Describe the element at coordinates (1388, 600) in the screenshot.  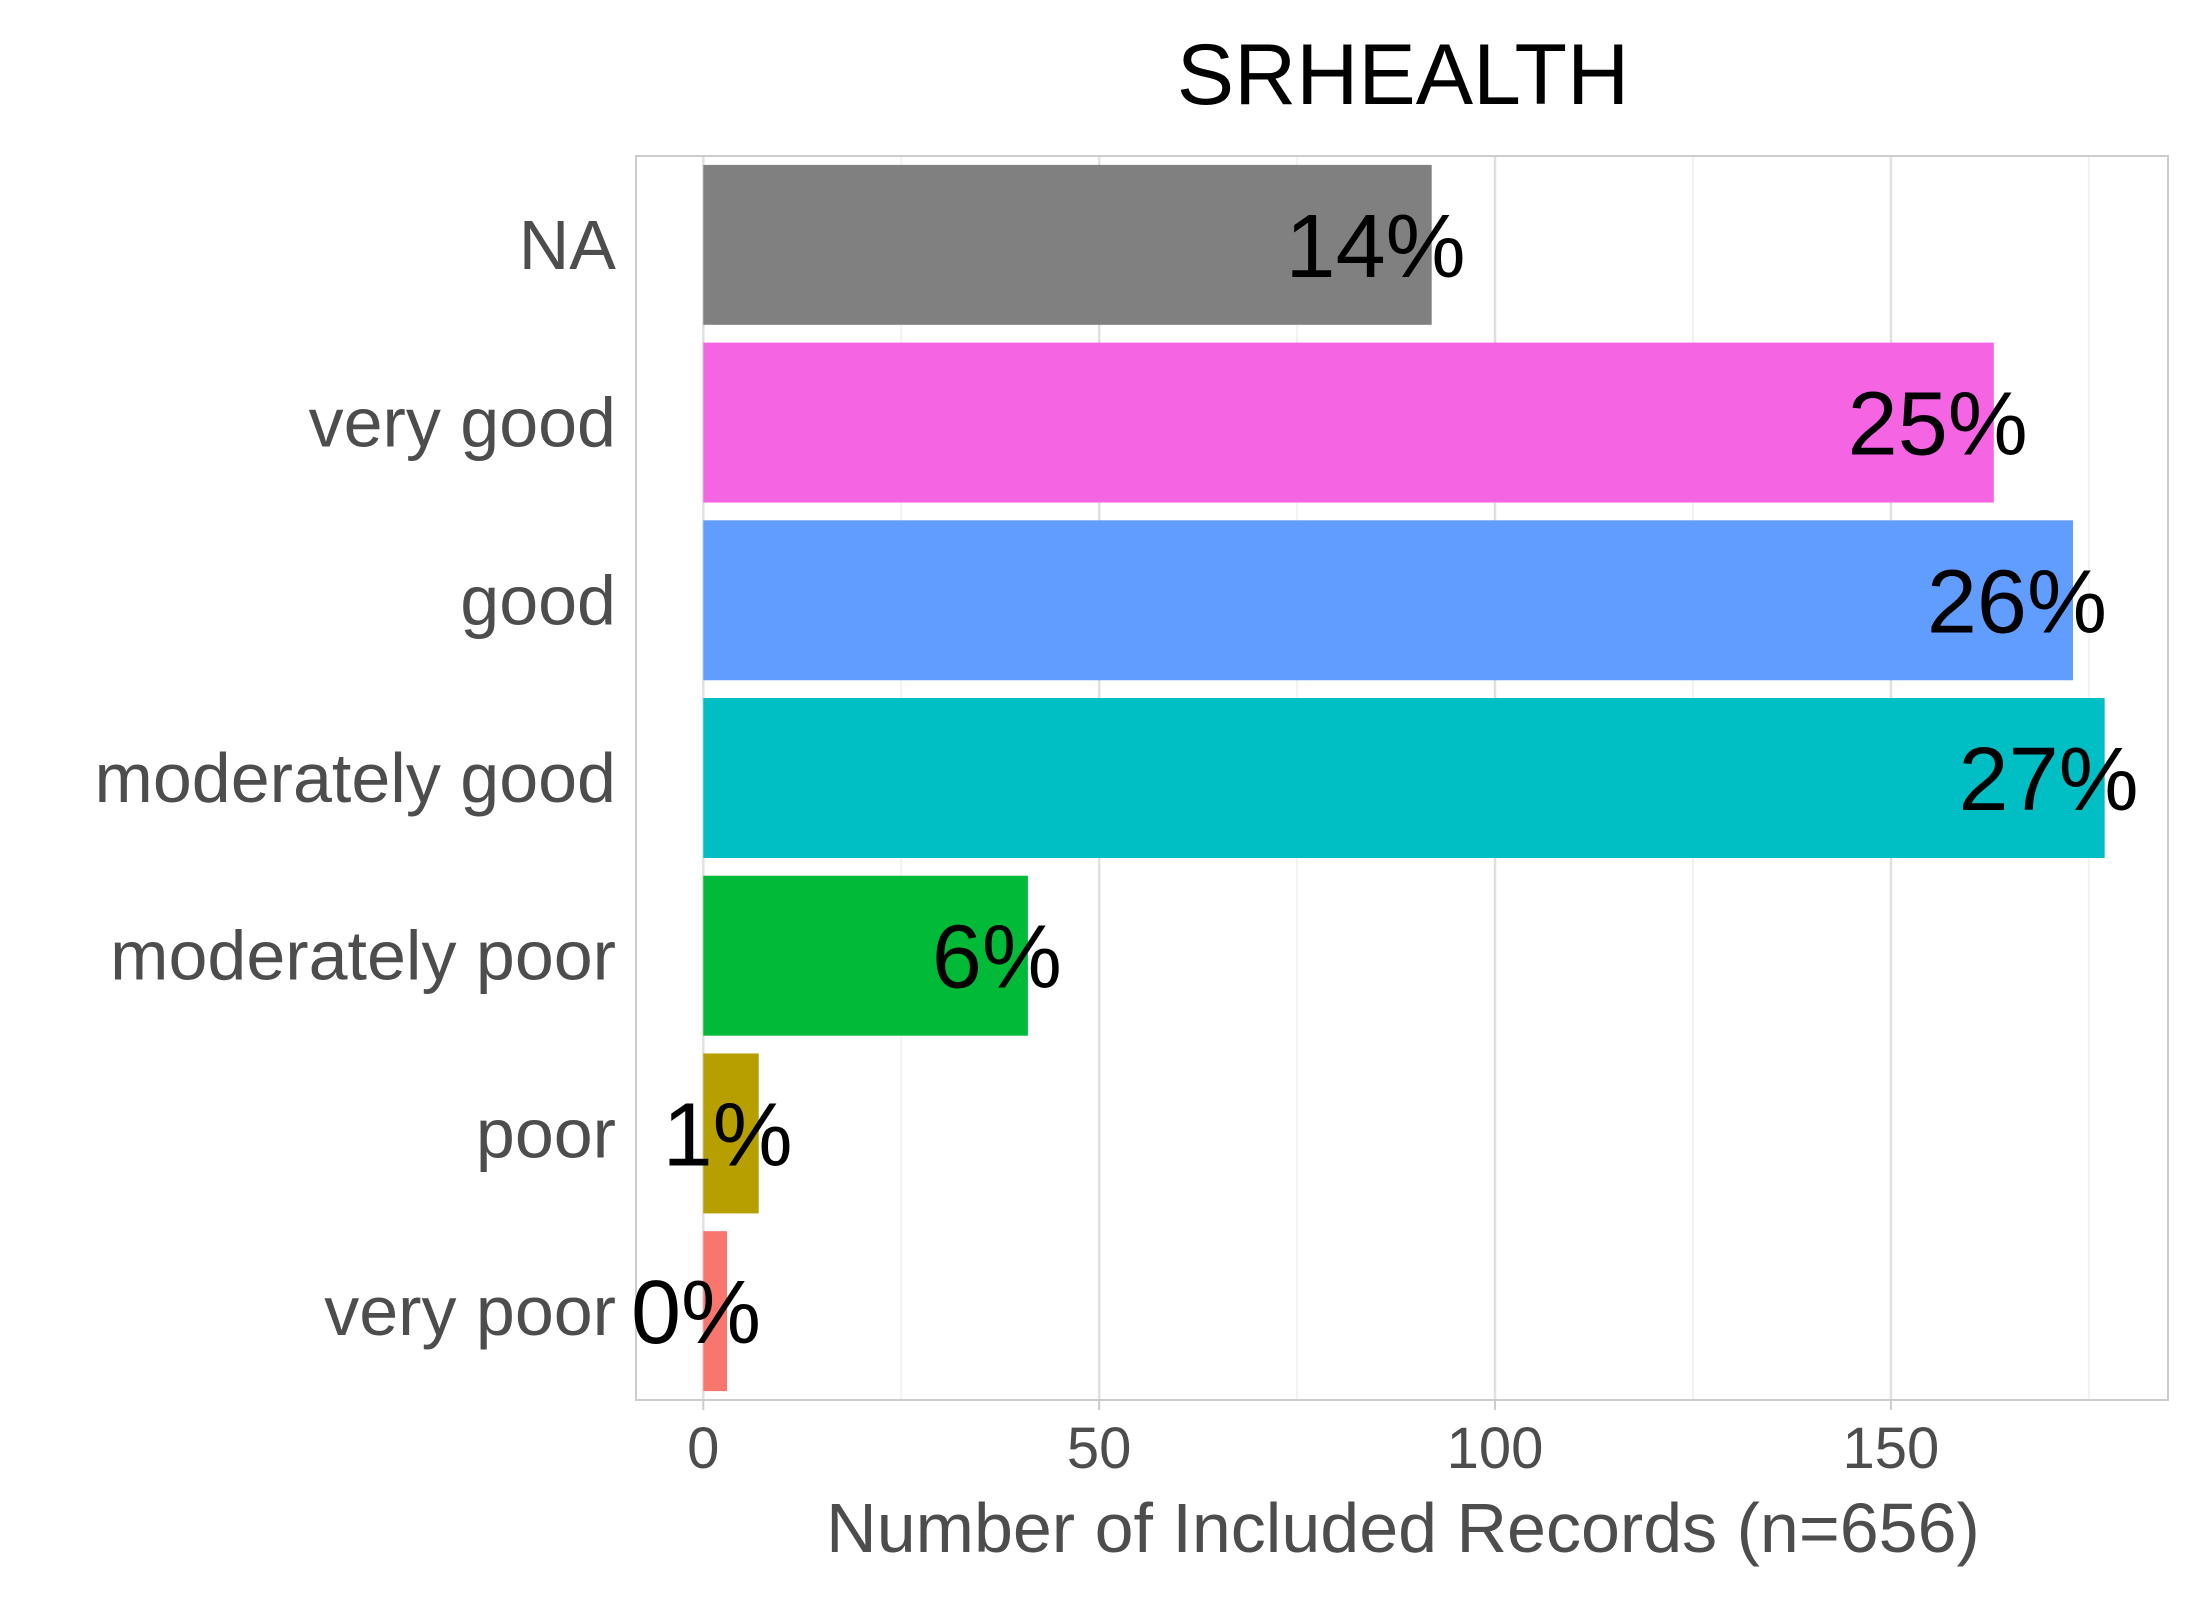
I see `bar-good` at that location.